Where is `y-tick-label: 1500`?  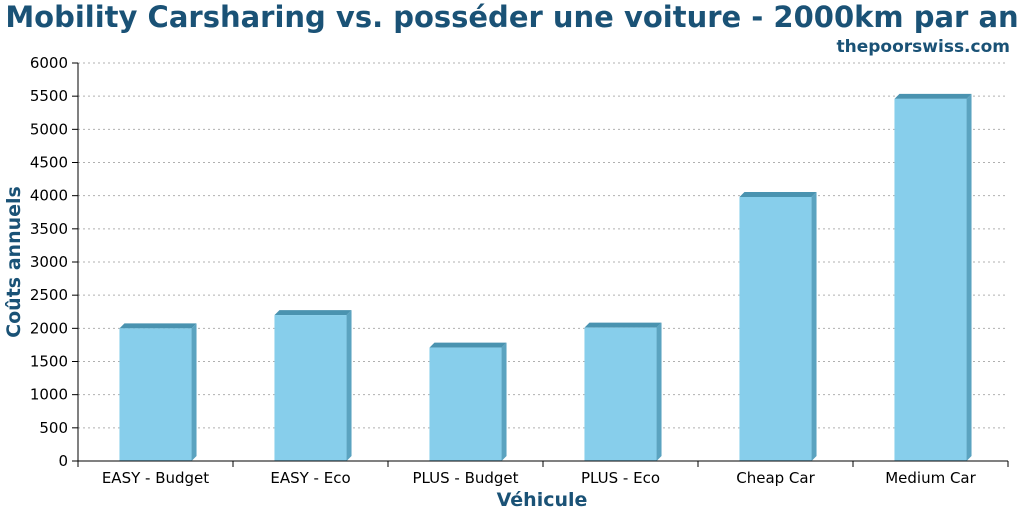
y-tick-label: 1500 is located at coordinates (49, 362).